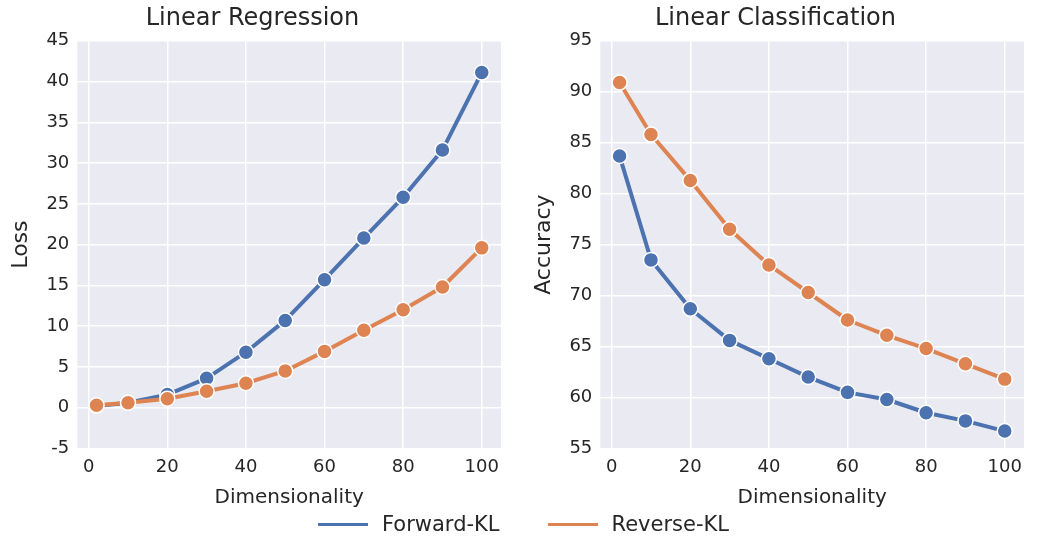  I want to click on y-tick-label: 35, so click(58, 120).